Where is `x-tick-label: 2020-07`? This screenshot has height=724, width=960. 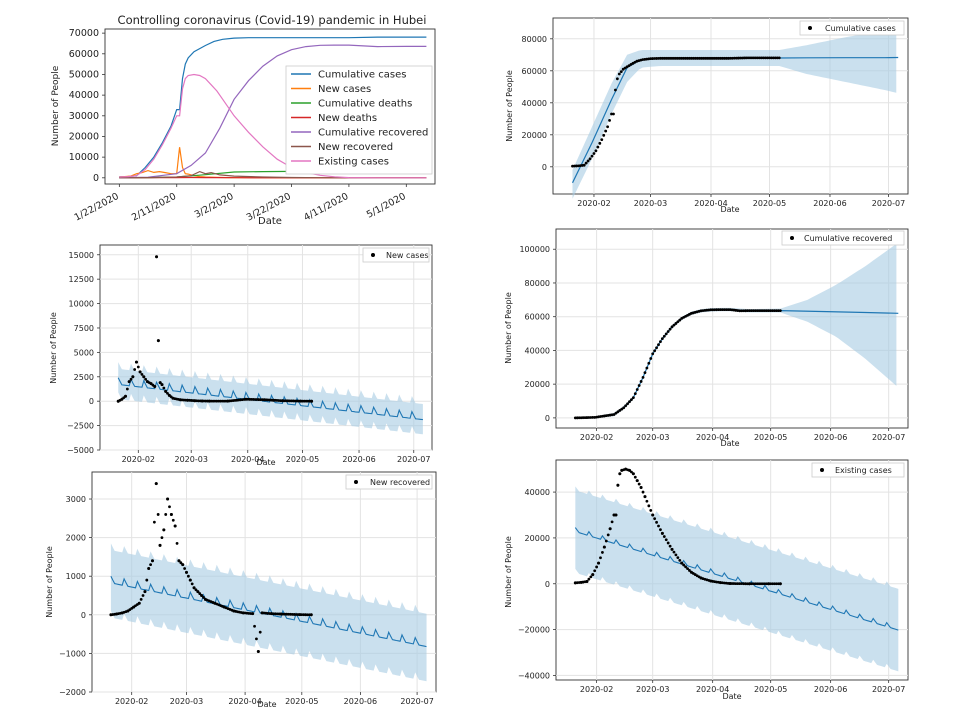
x-tick-label: 2020-07 is located at coordinates (888, 689).